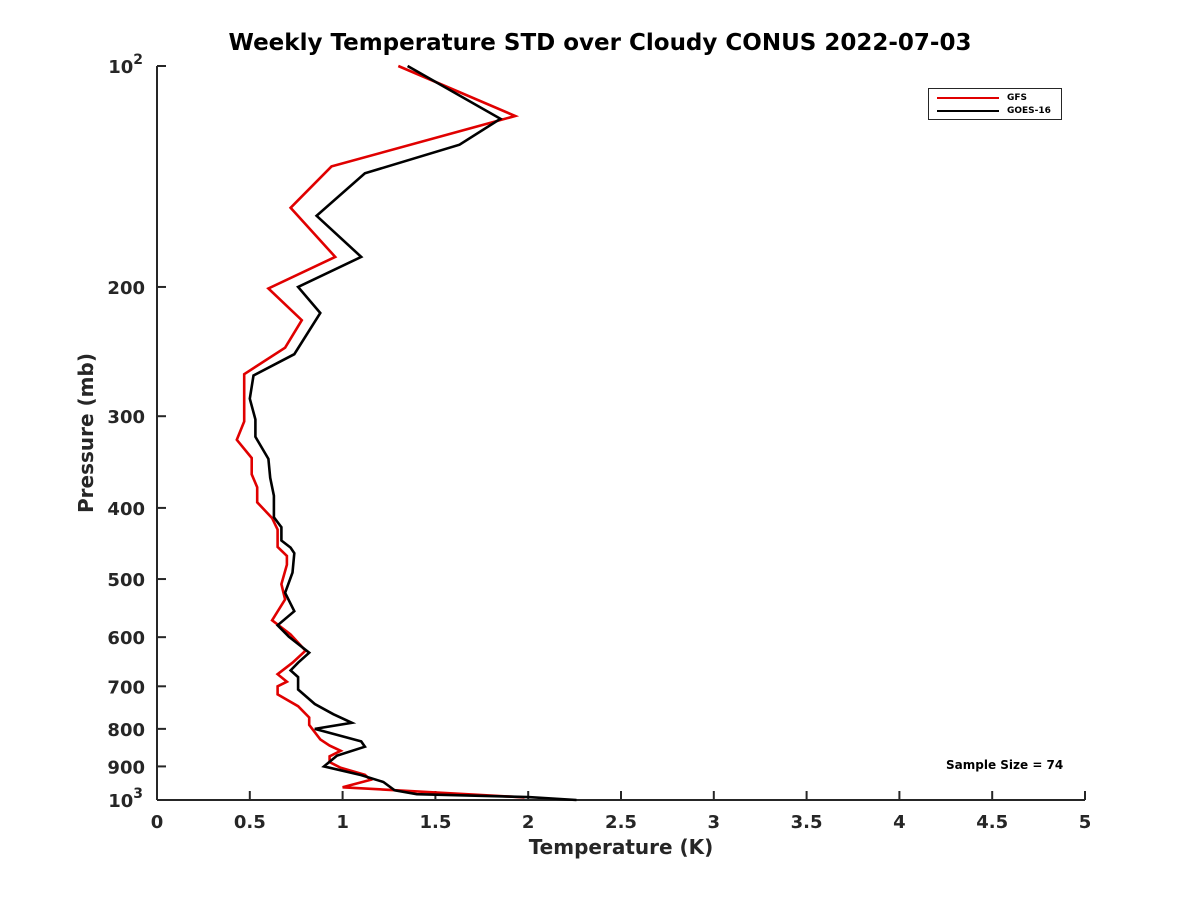  I want to click on y-tick-label: 10², so click(125, 65).